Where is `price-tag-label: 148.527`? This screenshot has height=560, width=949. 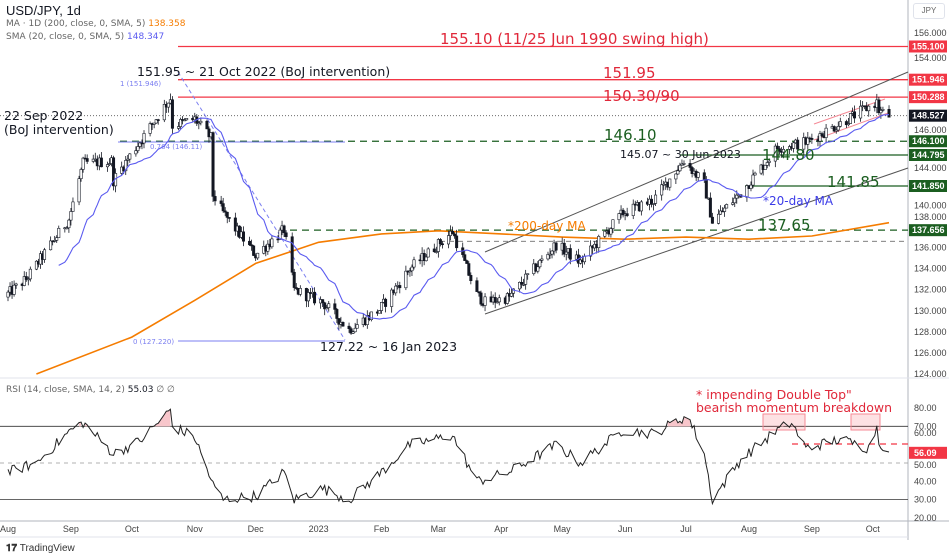 price-tag-label: 148.527 is located at coordinates (928, 116).